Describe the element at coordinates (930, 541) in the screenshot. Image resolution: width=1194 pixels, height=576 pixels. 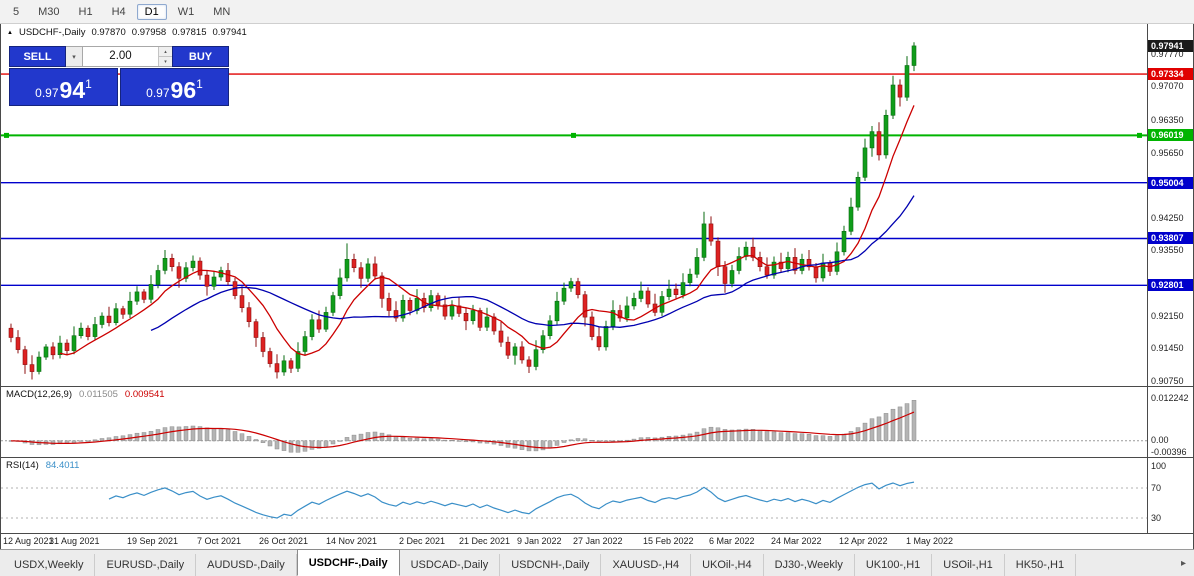
I see `date-tick-label: 1 May 2022` at that location.